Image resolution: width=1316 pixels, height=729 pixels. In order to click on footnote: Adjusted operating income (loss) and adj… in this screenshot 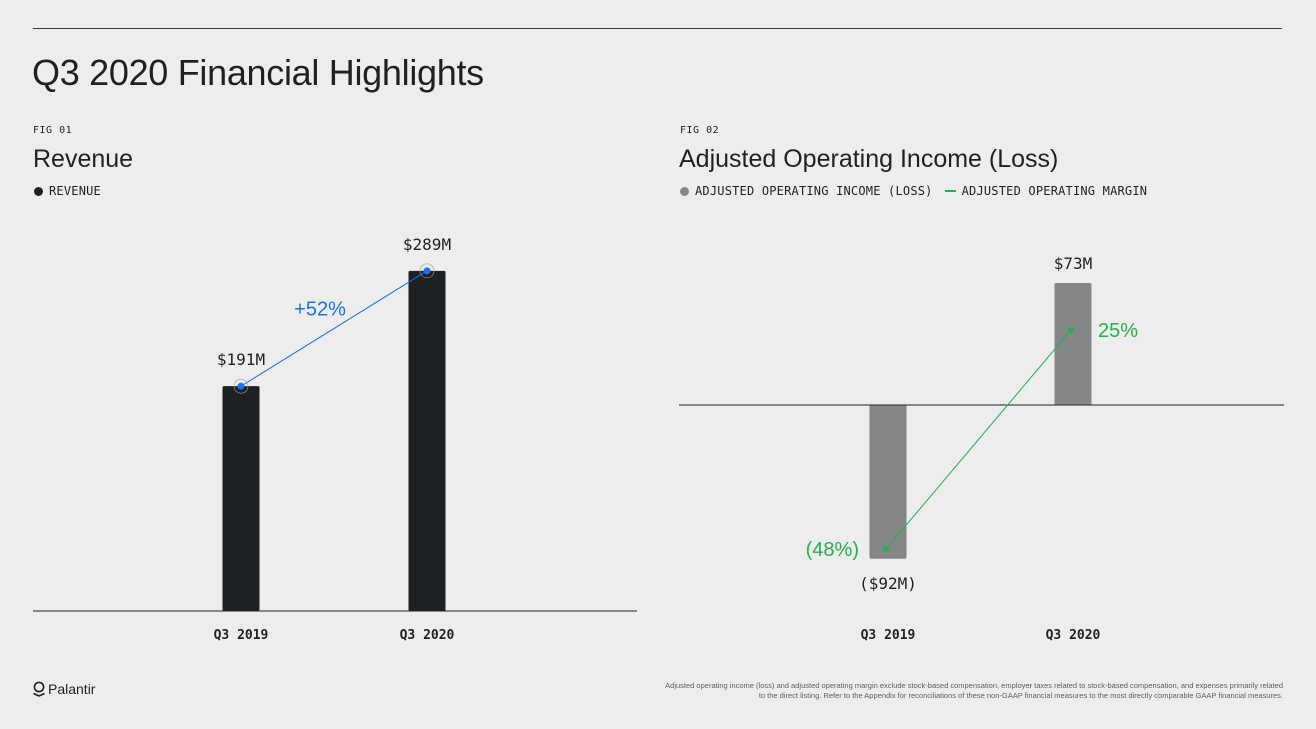, I will do `click(974, 690)`.